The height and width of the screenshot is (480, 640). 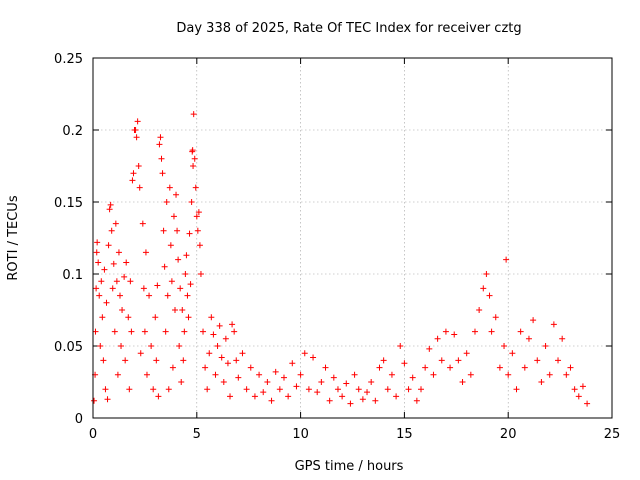 I want to click on x-axis-label: GPS time / hours, so click(x=349, y=466).